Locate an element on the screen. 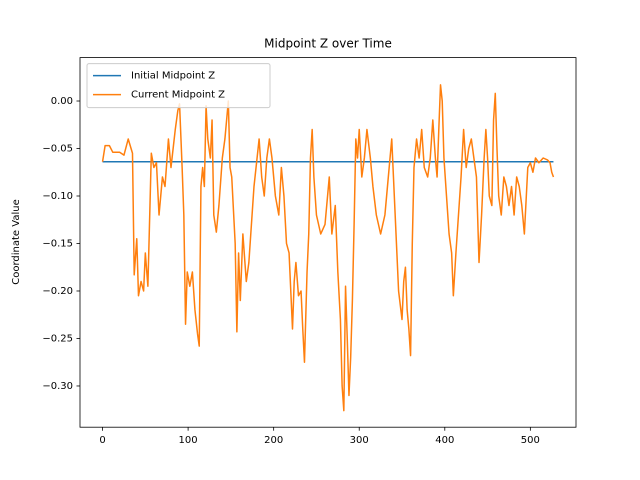 The width and height of the screenshot is (640, 480). legend-box is located at coordinates (178, 86).